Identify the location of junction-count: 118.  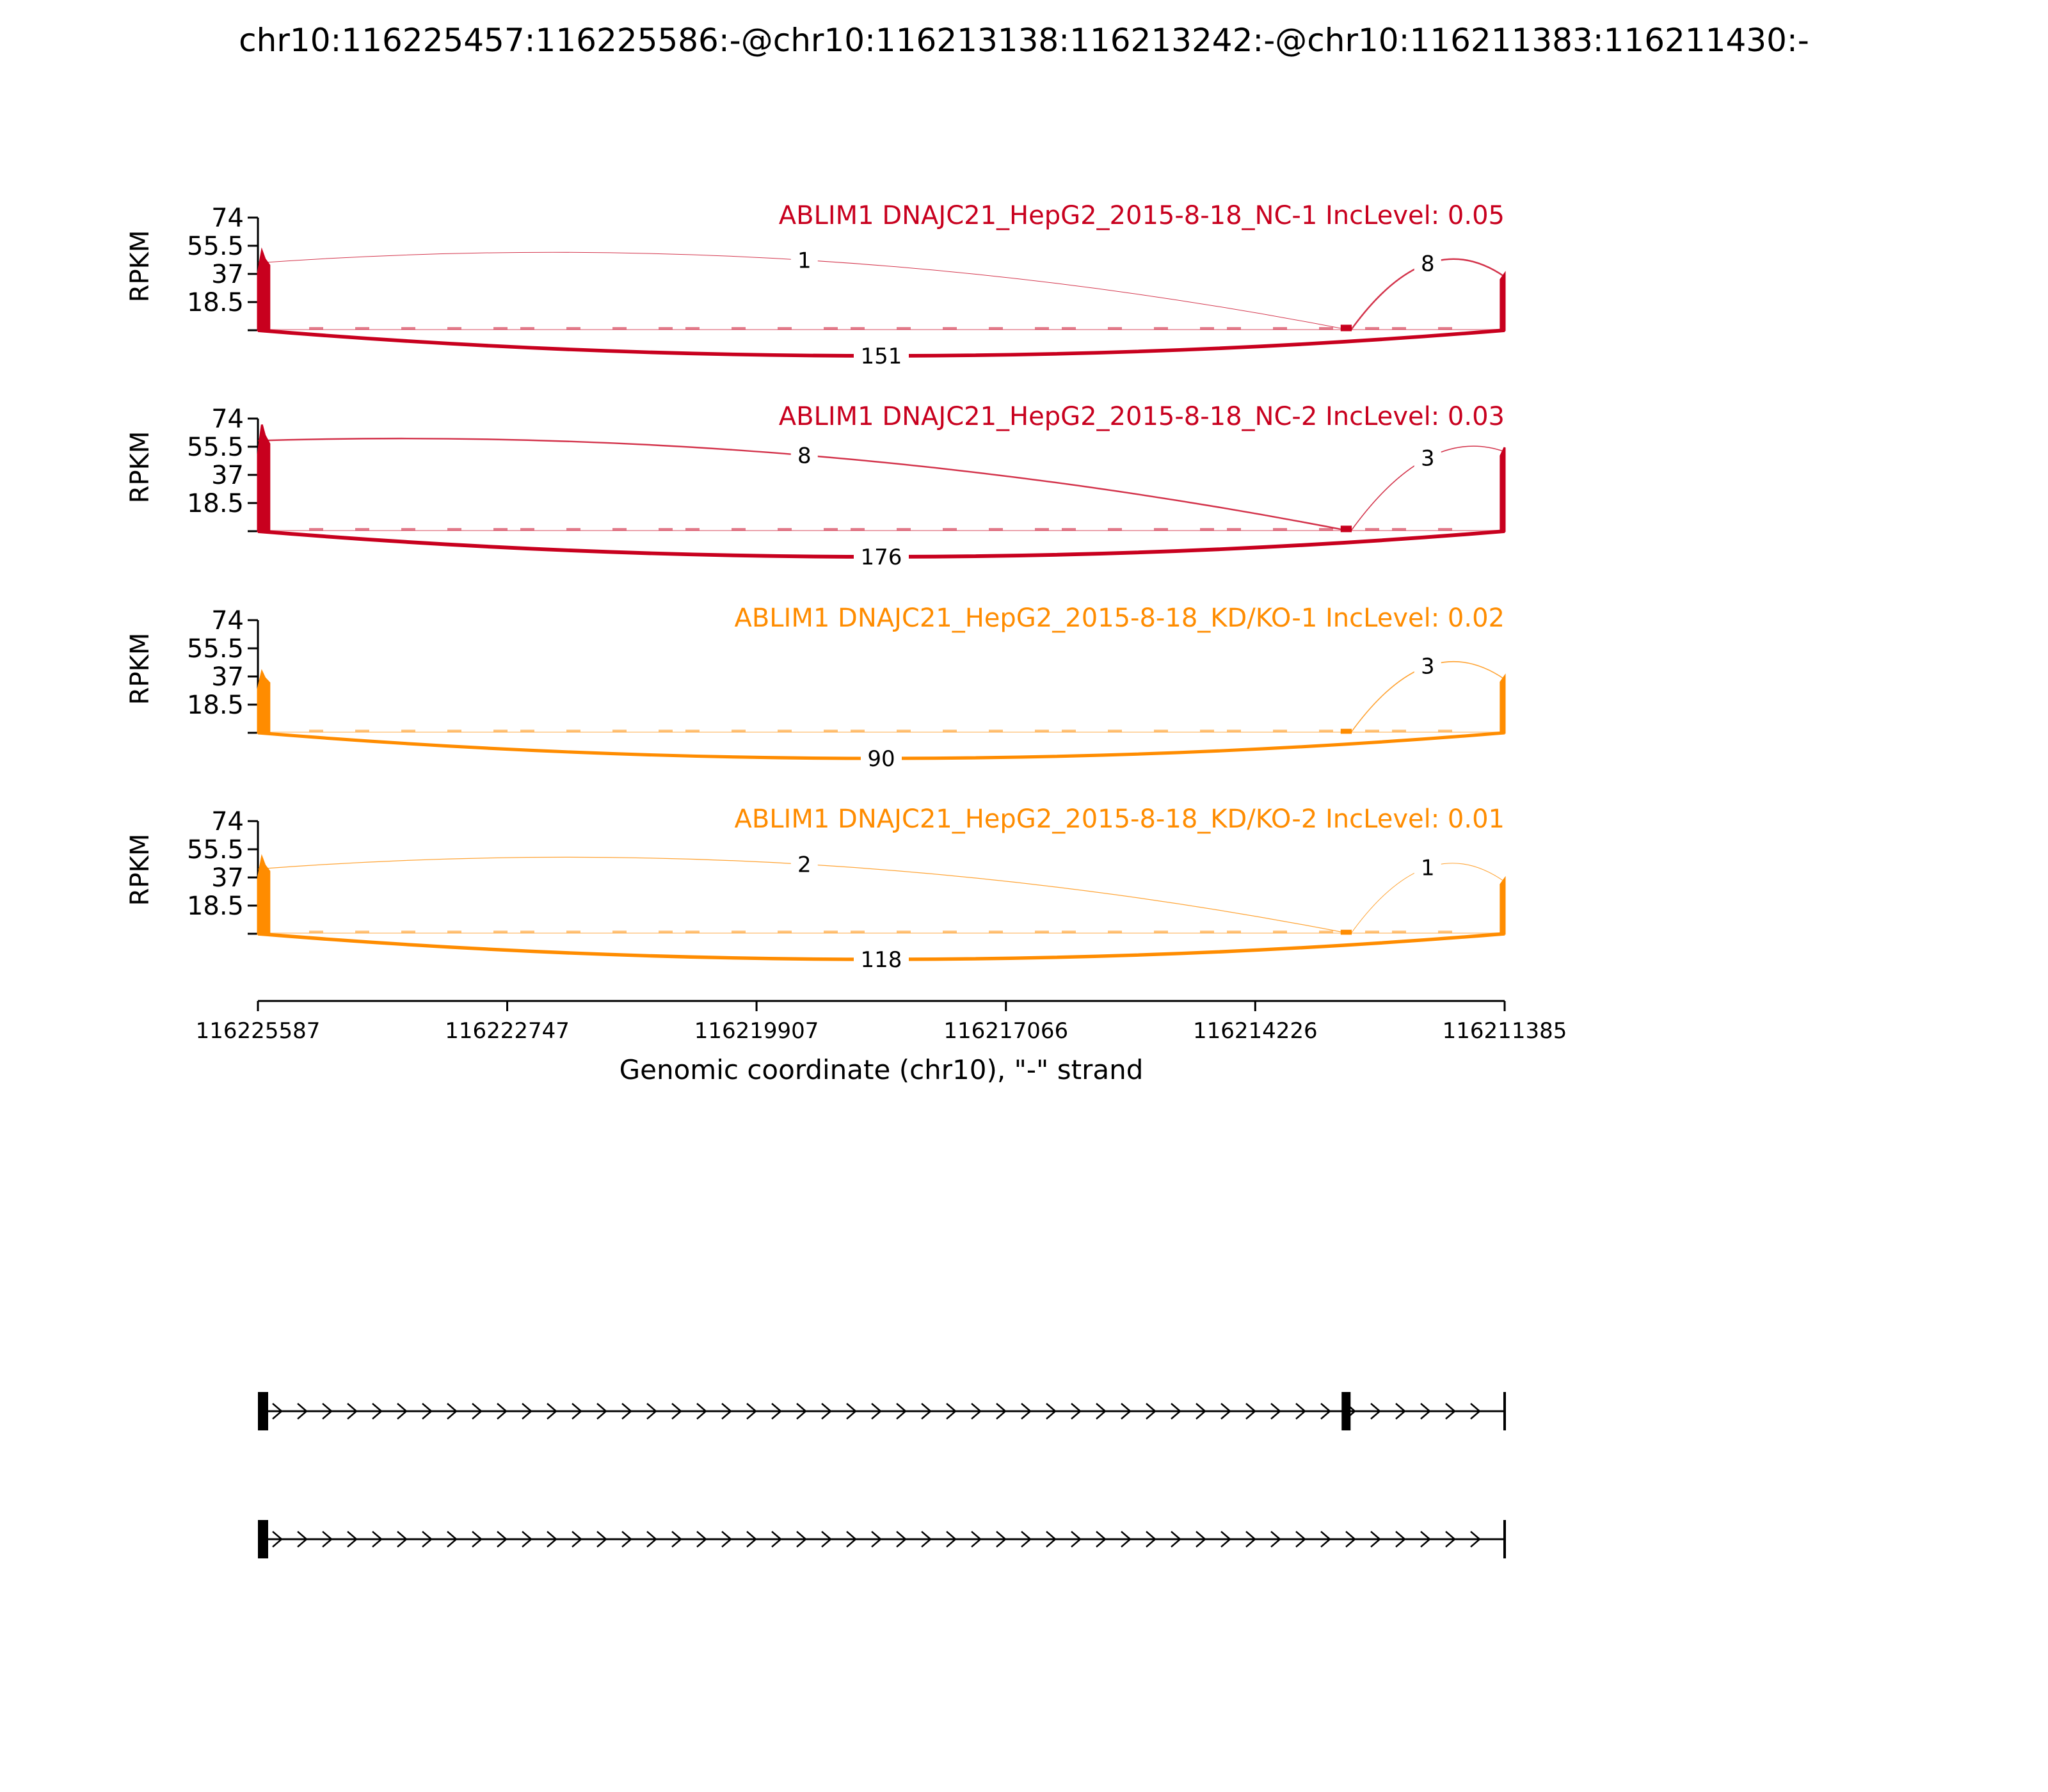
(881, 960).